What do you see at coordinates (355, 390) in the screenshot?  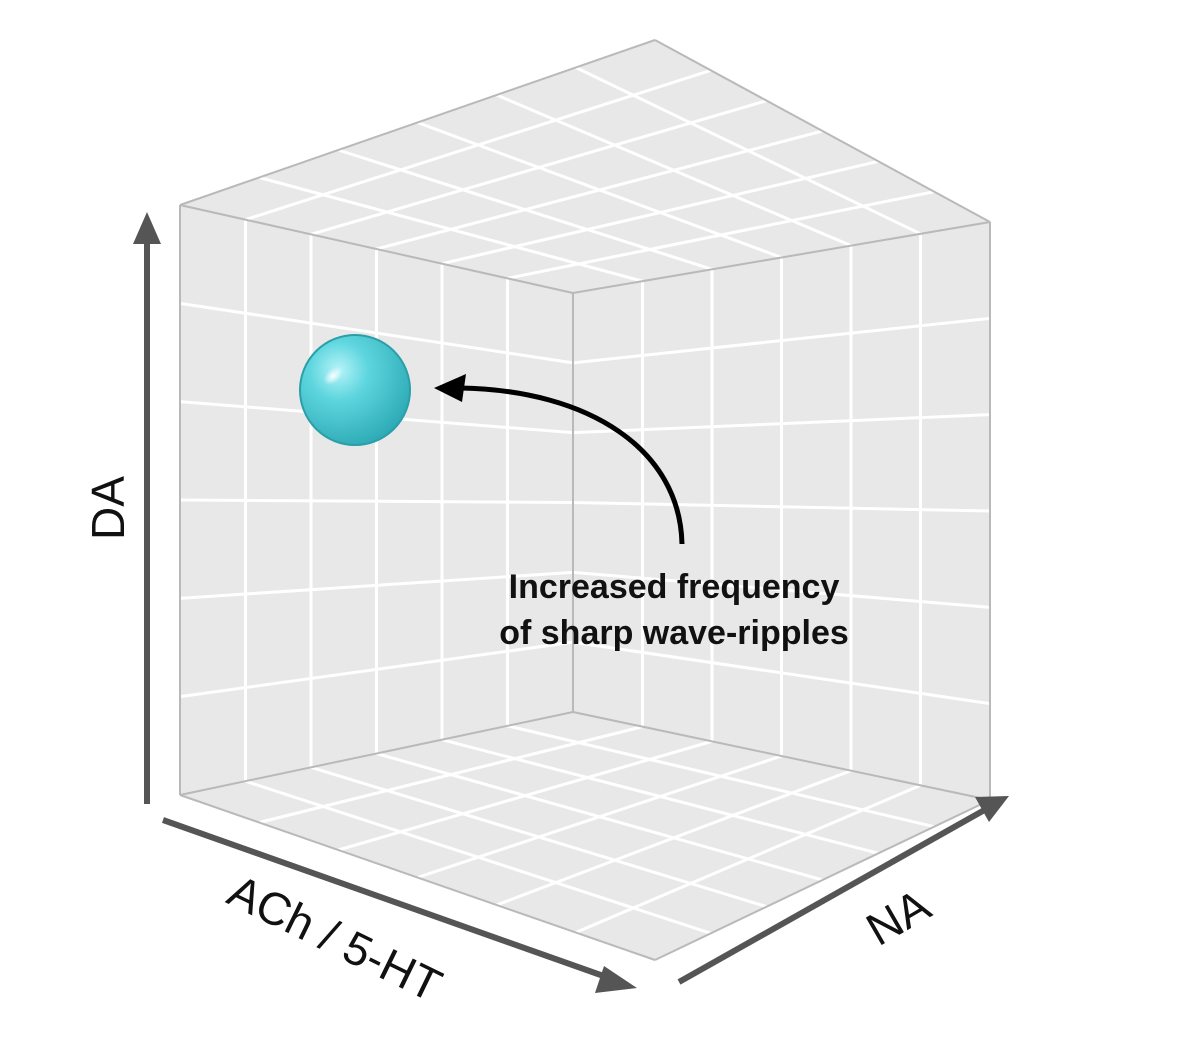 I see `sphere-marker-icon` at bounding box center [355, 390].